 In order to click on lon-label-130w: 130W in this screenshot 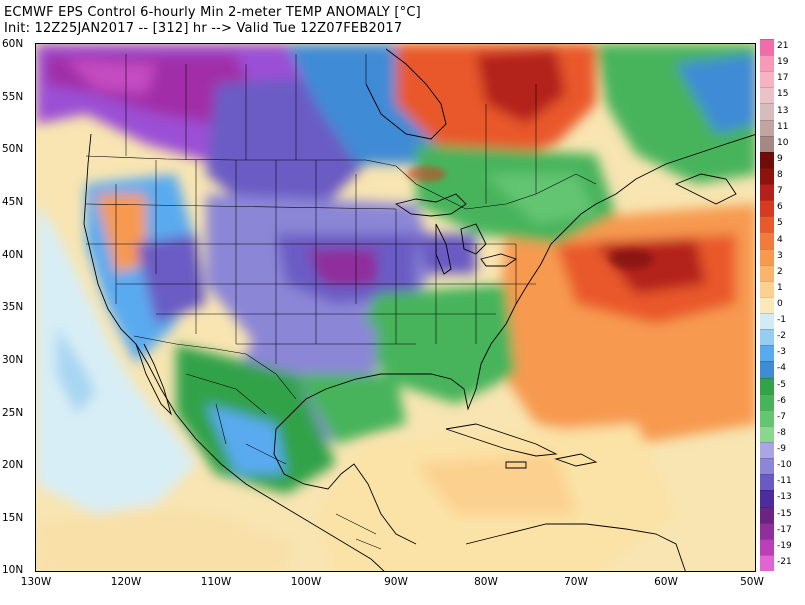, I will do `click(36, 582)`.